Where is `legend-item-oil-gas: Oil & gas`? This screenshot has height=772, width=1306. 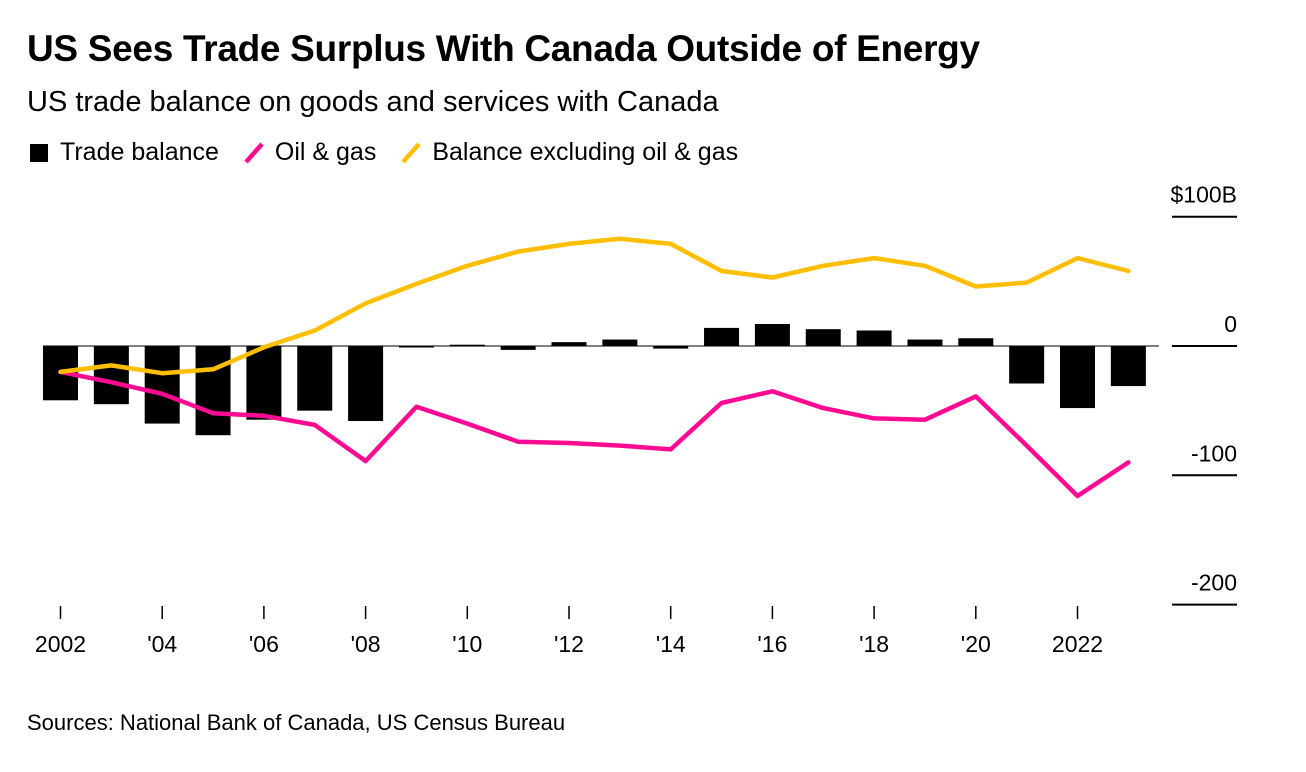
legend-item-oil-gas: Oil & gas is located at coordinates (309, 152).